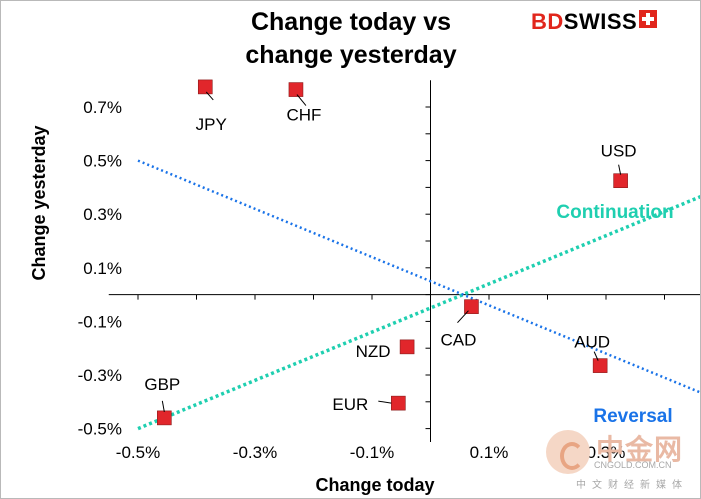 This screenshot has width=701, height=499. Describe the element at coordinates (102, 161) in the screenshot. I see `y-tick-label: 0.5%` at that location.